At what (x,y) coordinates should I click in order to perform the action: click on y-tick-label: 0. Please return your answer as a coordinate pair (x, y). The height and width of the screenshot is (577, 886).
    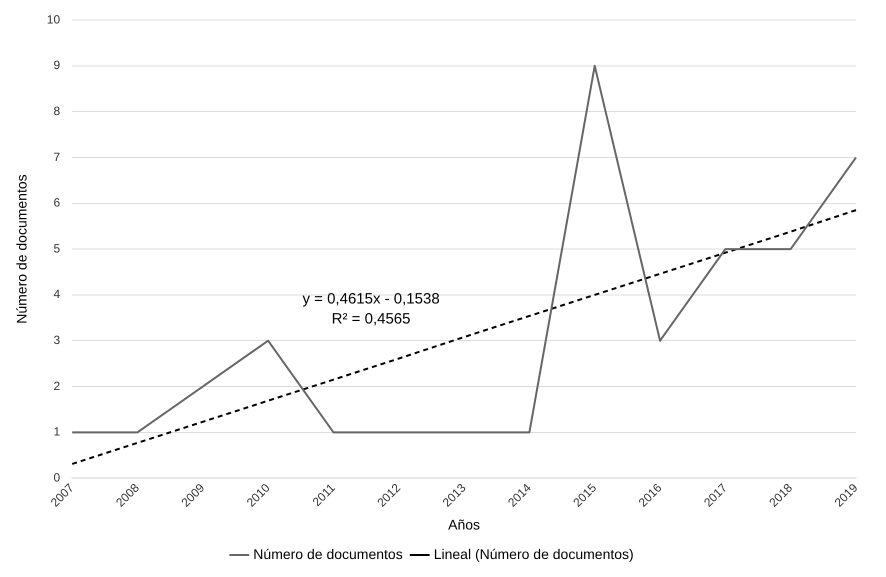
    Looking at the image, I should click on (56, 477).